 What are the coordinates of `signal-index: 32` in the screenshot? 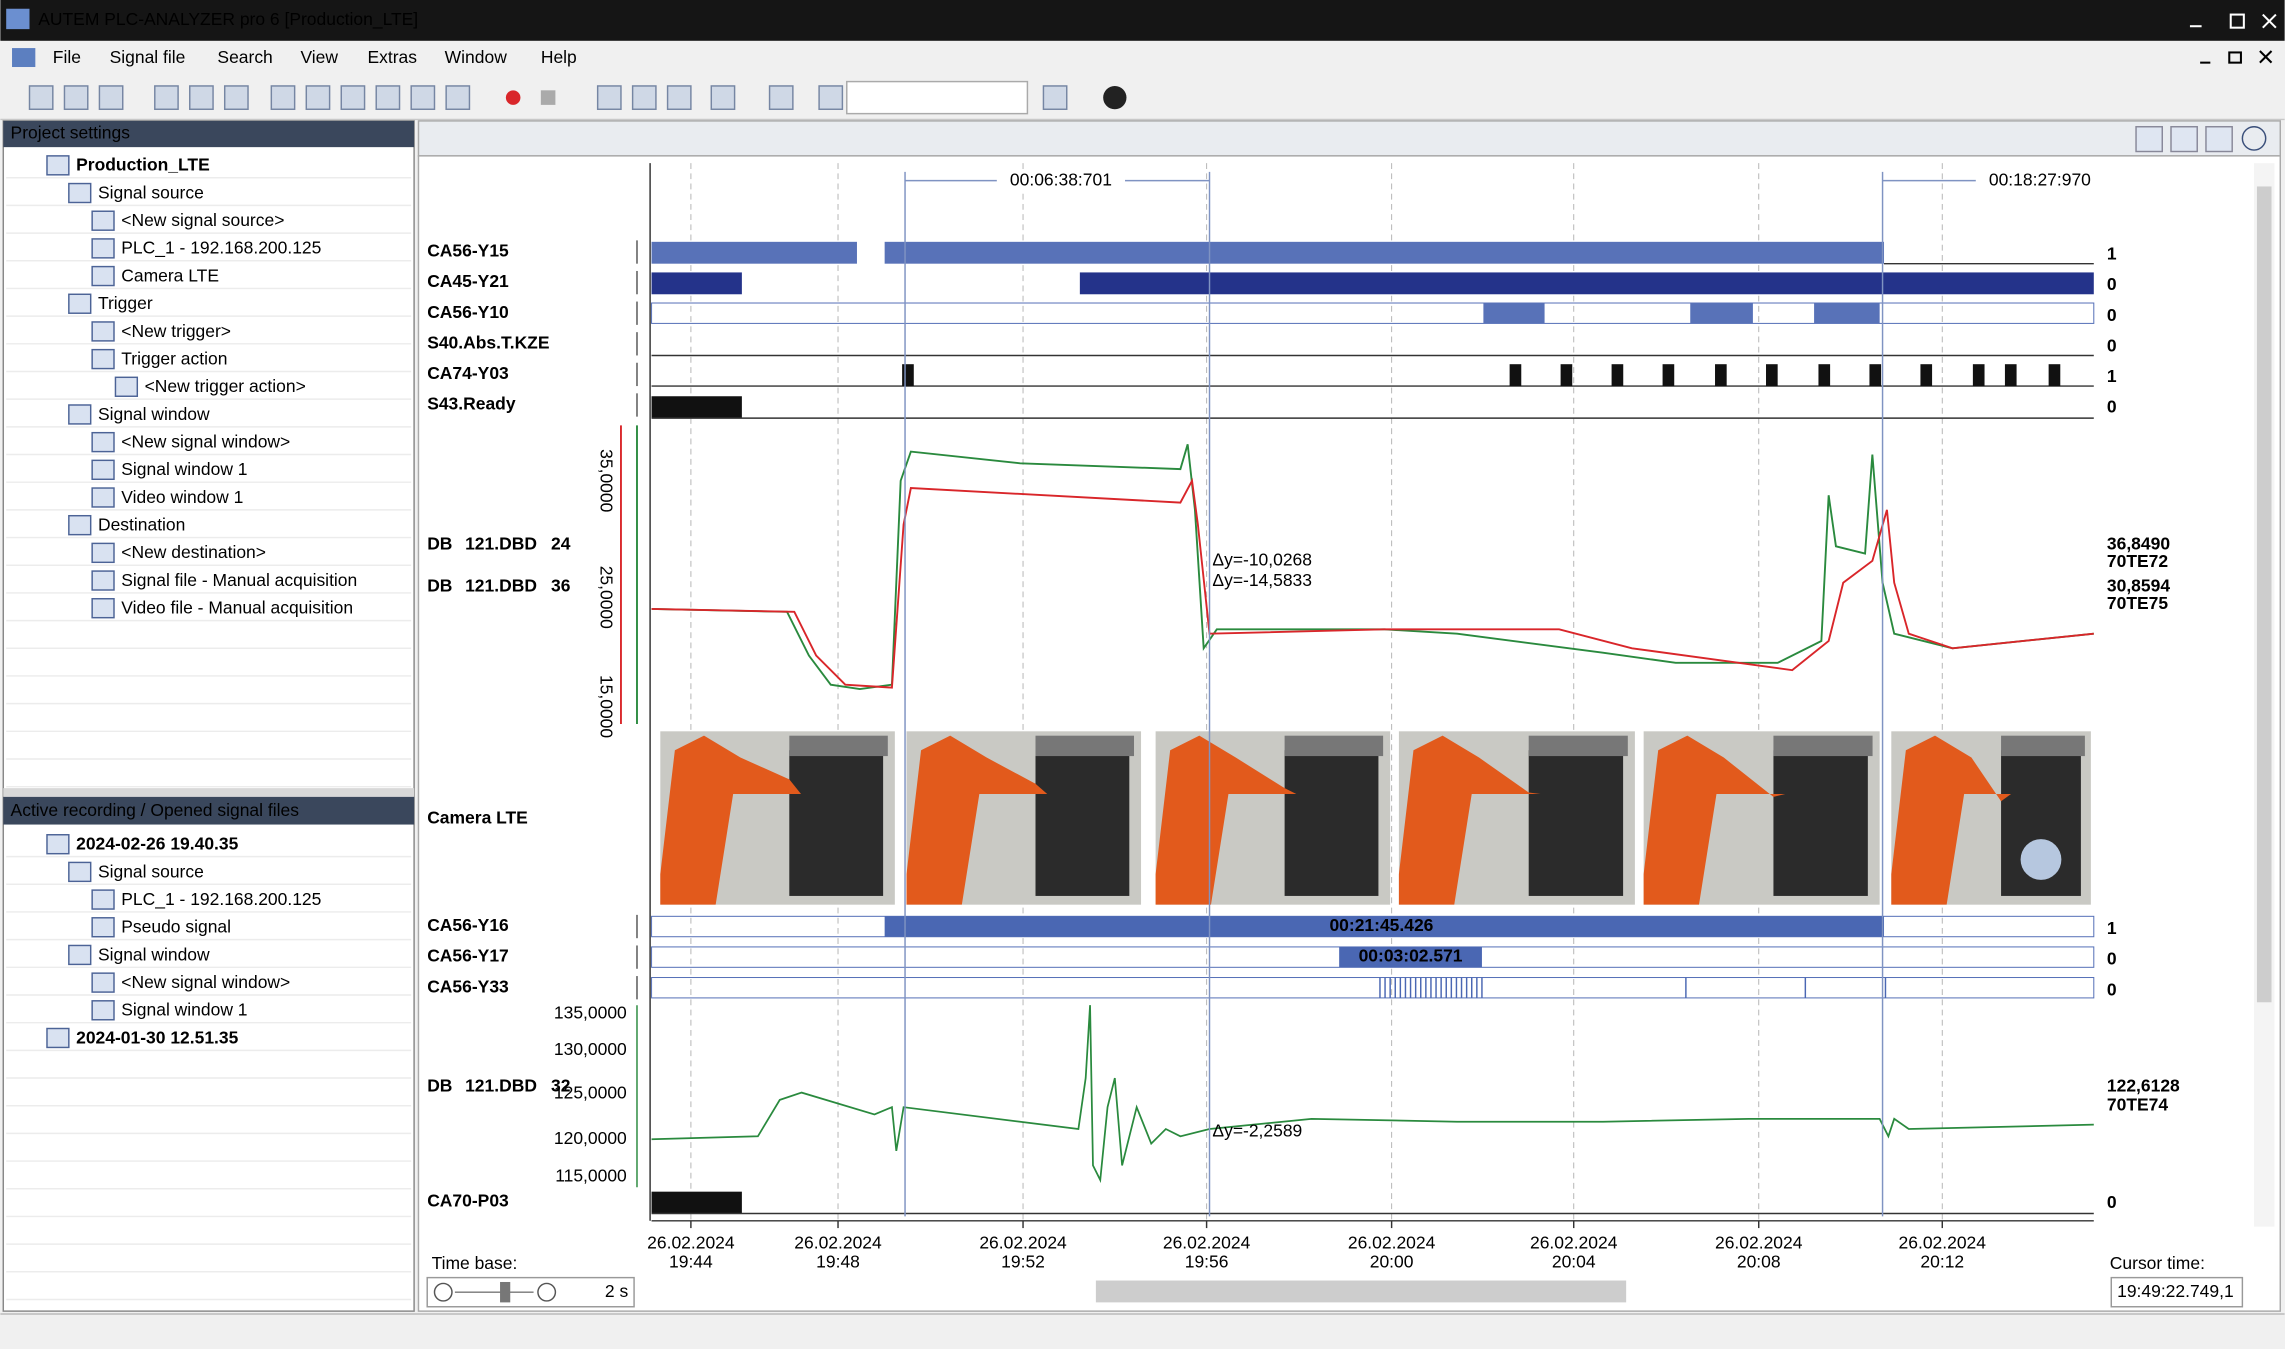 It's located at (561, 1085).